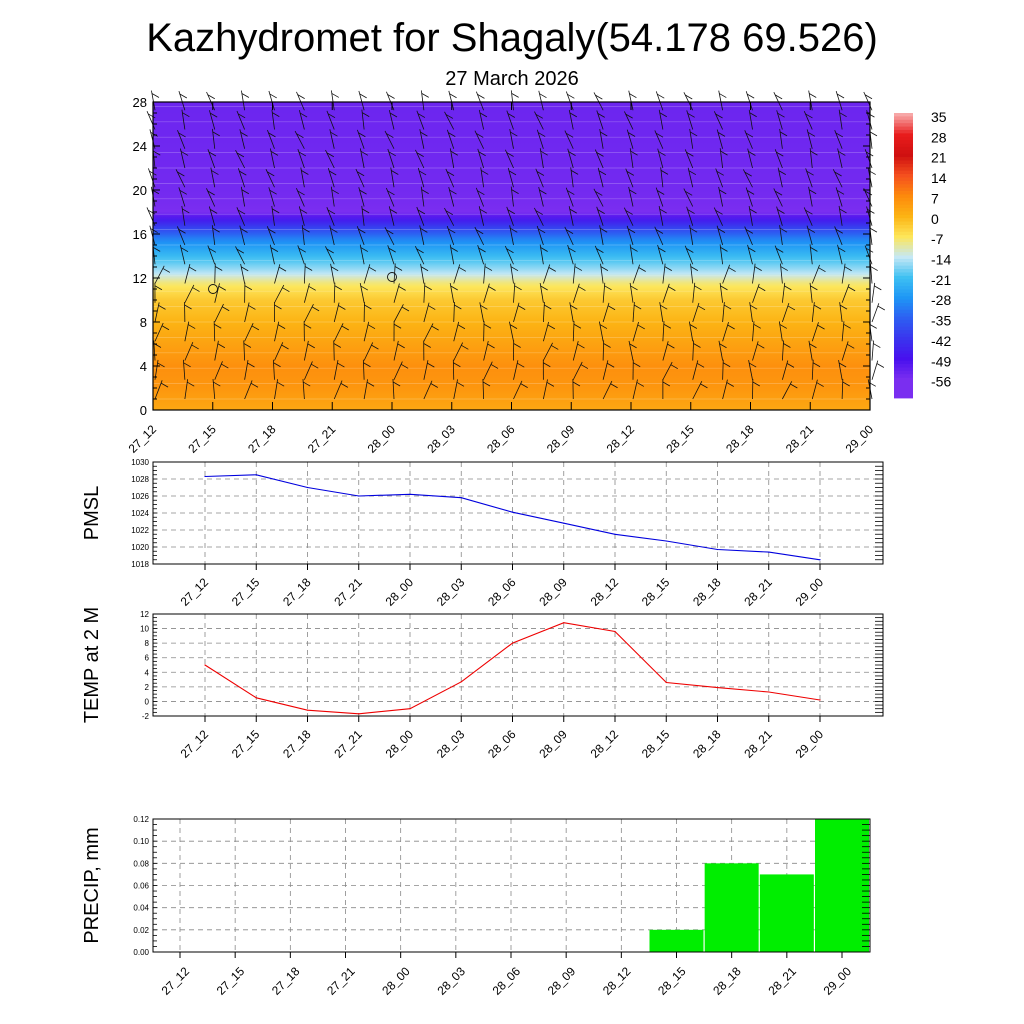 Image resolution: width=1024 pixels, height=1024 pixels. Describe the element at coordinates (147, 687) in the screenshot. I see `y-tick-label: 2` at that location.